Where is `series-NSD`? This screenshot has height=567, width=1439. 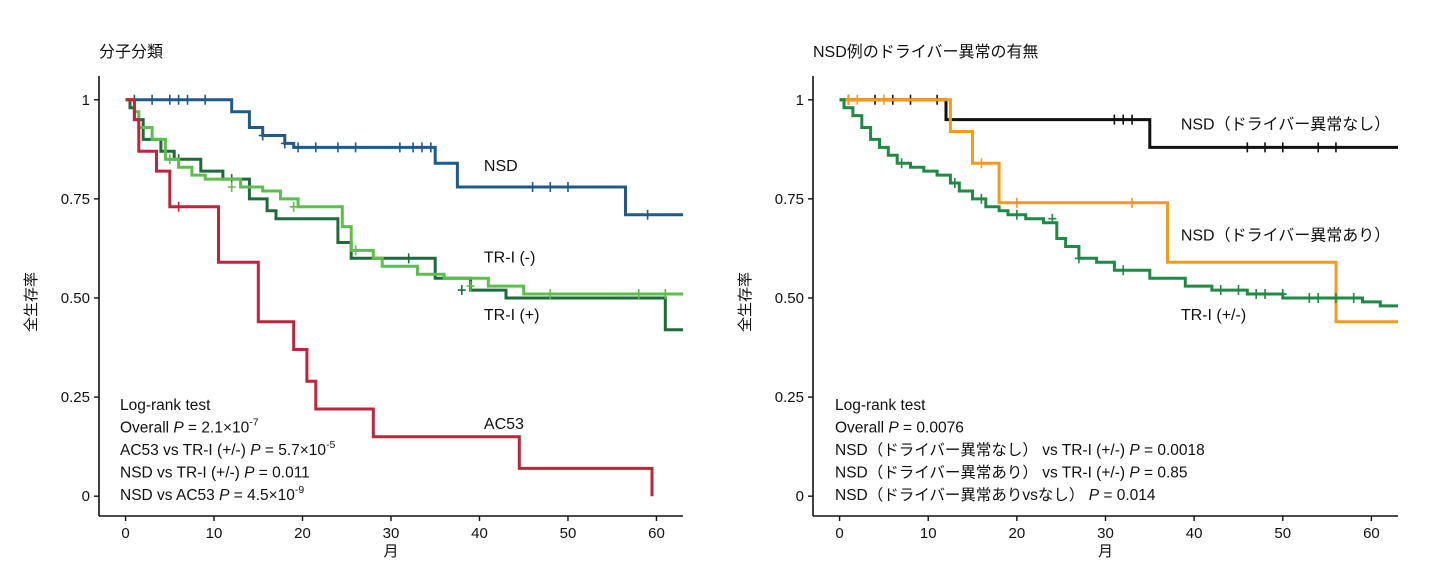 series-NSD is located at coordinates (404, 157).